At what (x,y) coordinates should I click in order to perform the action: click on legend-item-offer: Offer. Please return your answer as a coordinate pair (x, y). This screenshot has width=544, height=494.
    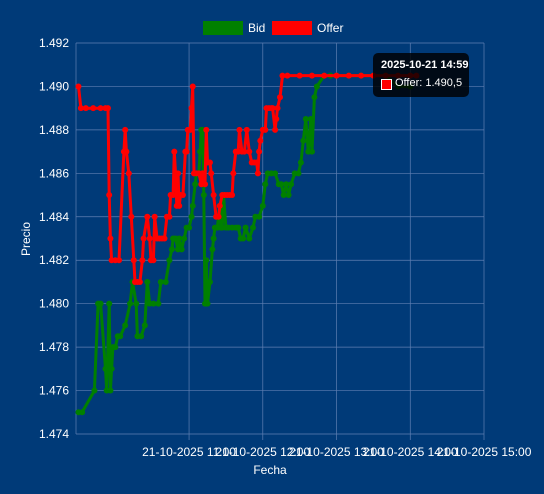
    Looking at the image, I should click on (307, 28).